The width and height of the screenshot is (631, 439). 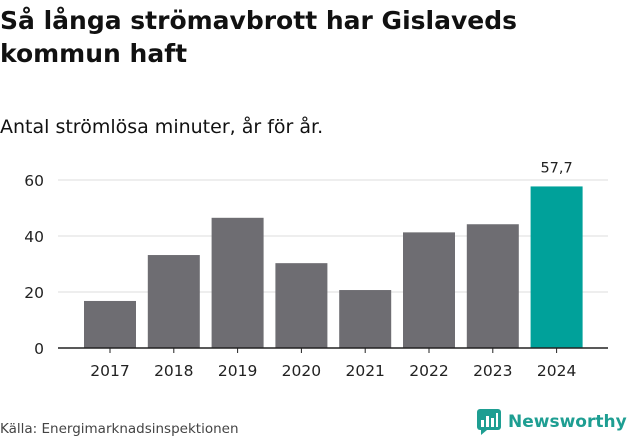 I want to click on newsworthy-logo: Newsworthy, so click(x=551, y=422).